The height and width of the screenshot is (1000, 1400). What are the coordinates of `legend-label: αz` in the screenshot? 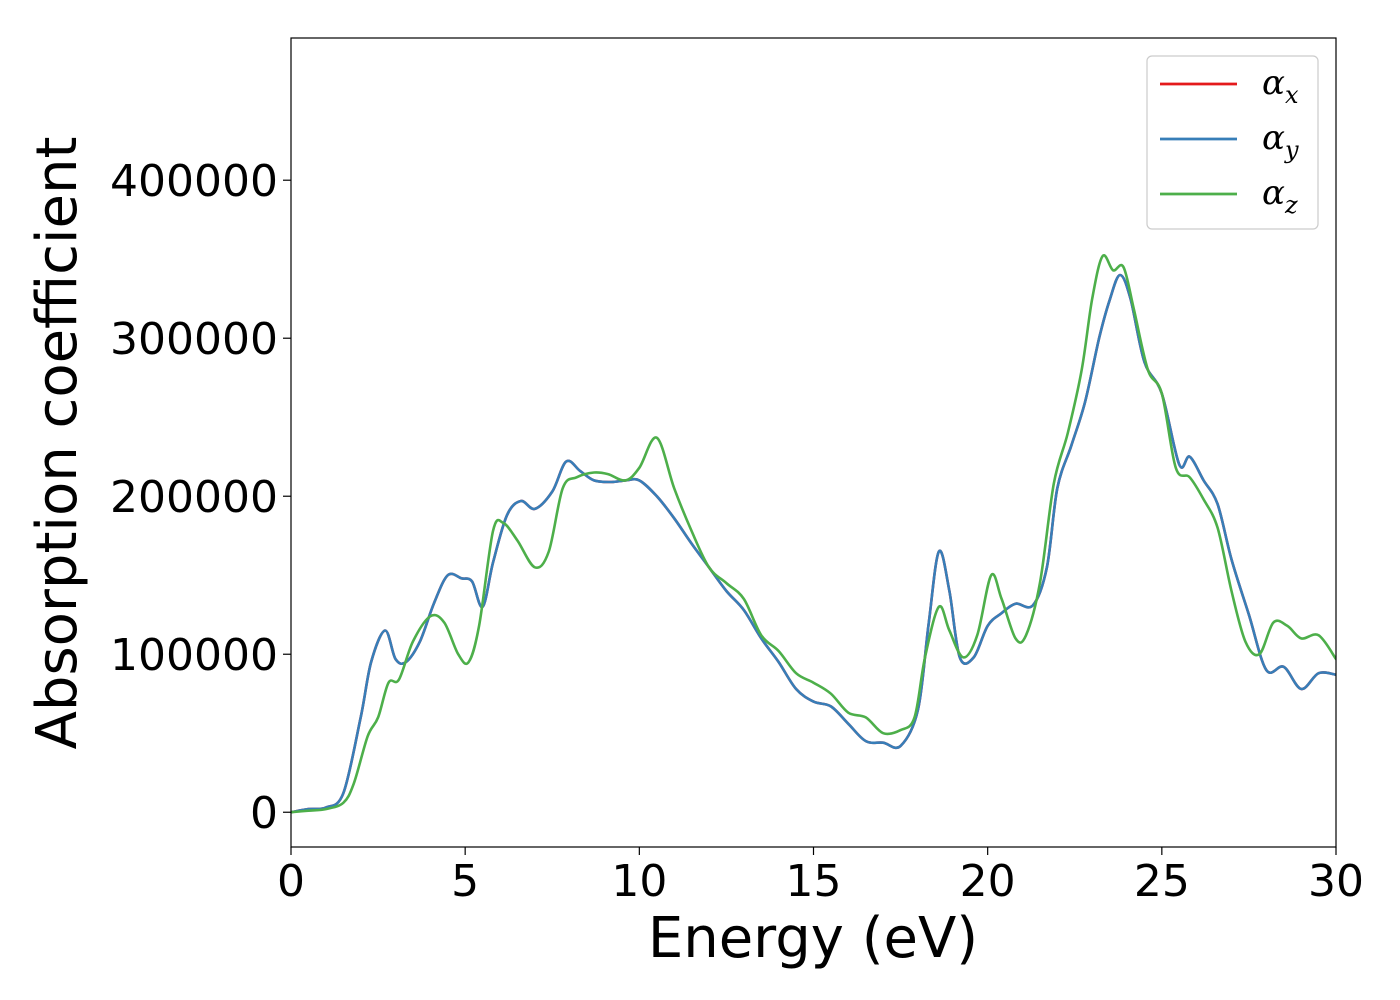 It's located at (1280, 196).